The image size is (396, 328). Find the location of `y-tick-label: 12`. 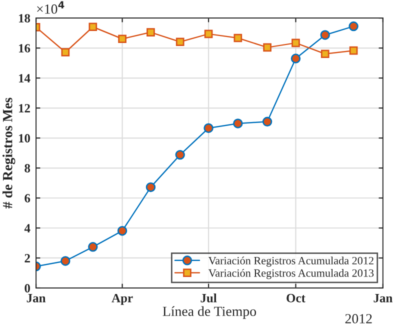

y-tick-label: 12 is located at coordinates (24, 108).